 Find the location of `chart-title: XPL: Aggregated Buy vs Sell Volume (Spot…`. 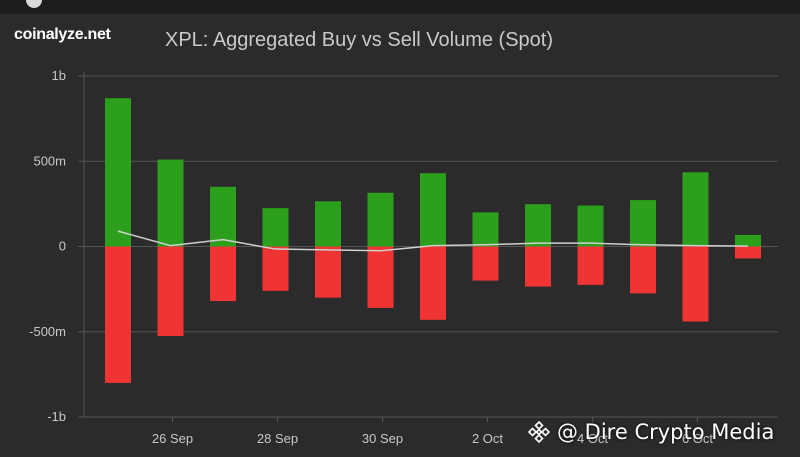

chart-title: XPL: Aggregated Buy vs Sell Volume (Spot… is located at coordinates (359, 40).